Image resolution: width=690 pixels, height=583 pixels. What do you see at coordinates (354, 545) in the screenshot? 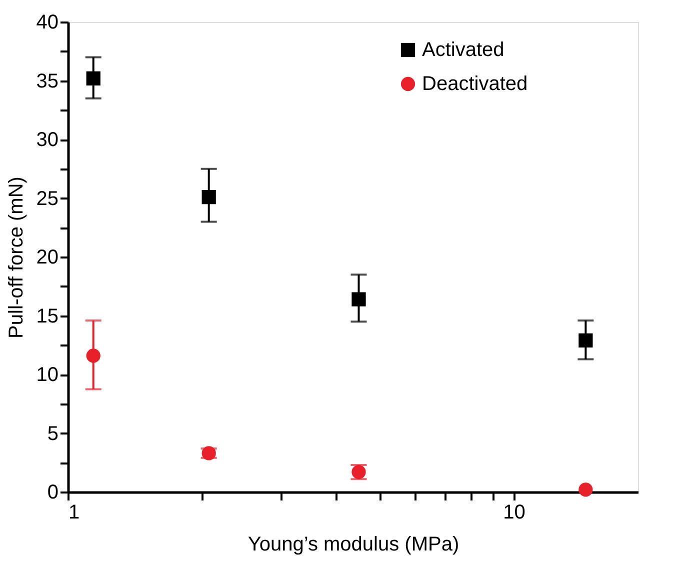
I see `x-axis-title: Young’s modulus (MPa)` at bounding box center [354, 545].